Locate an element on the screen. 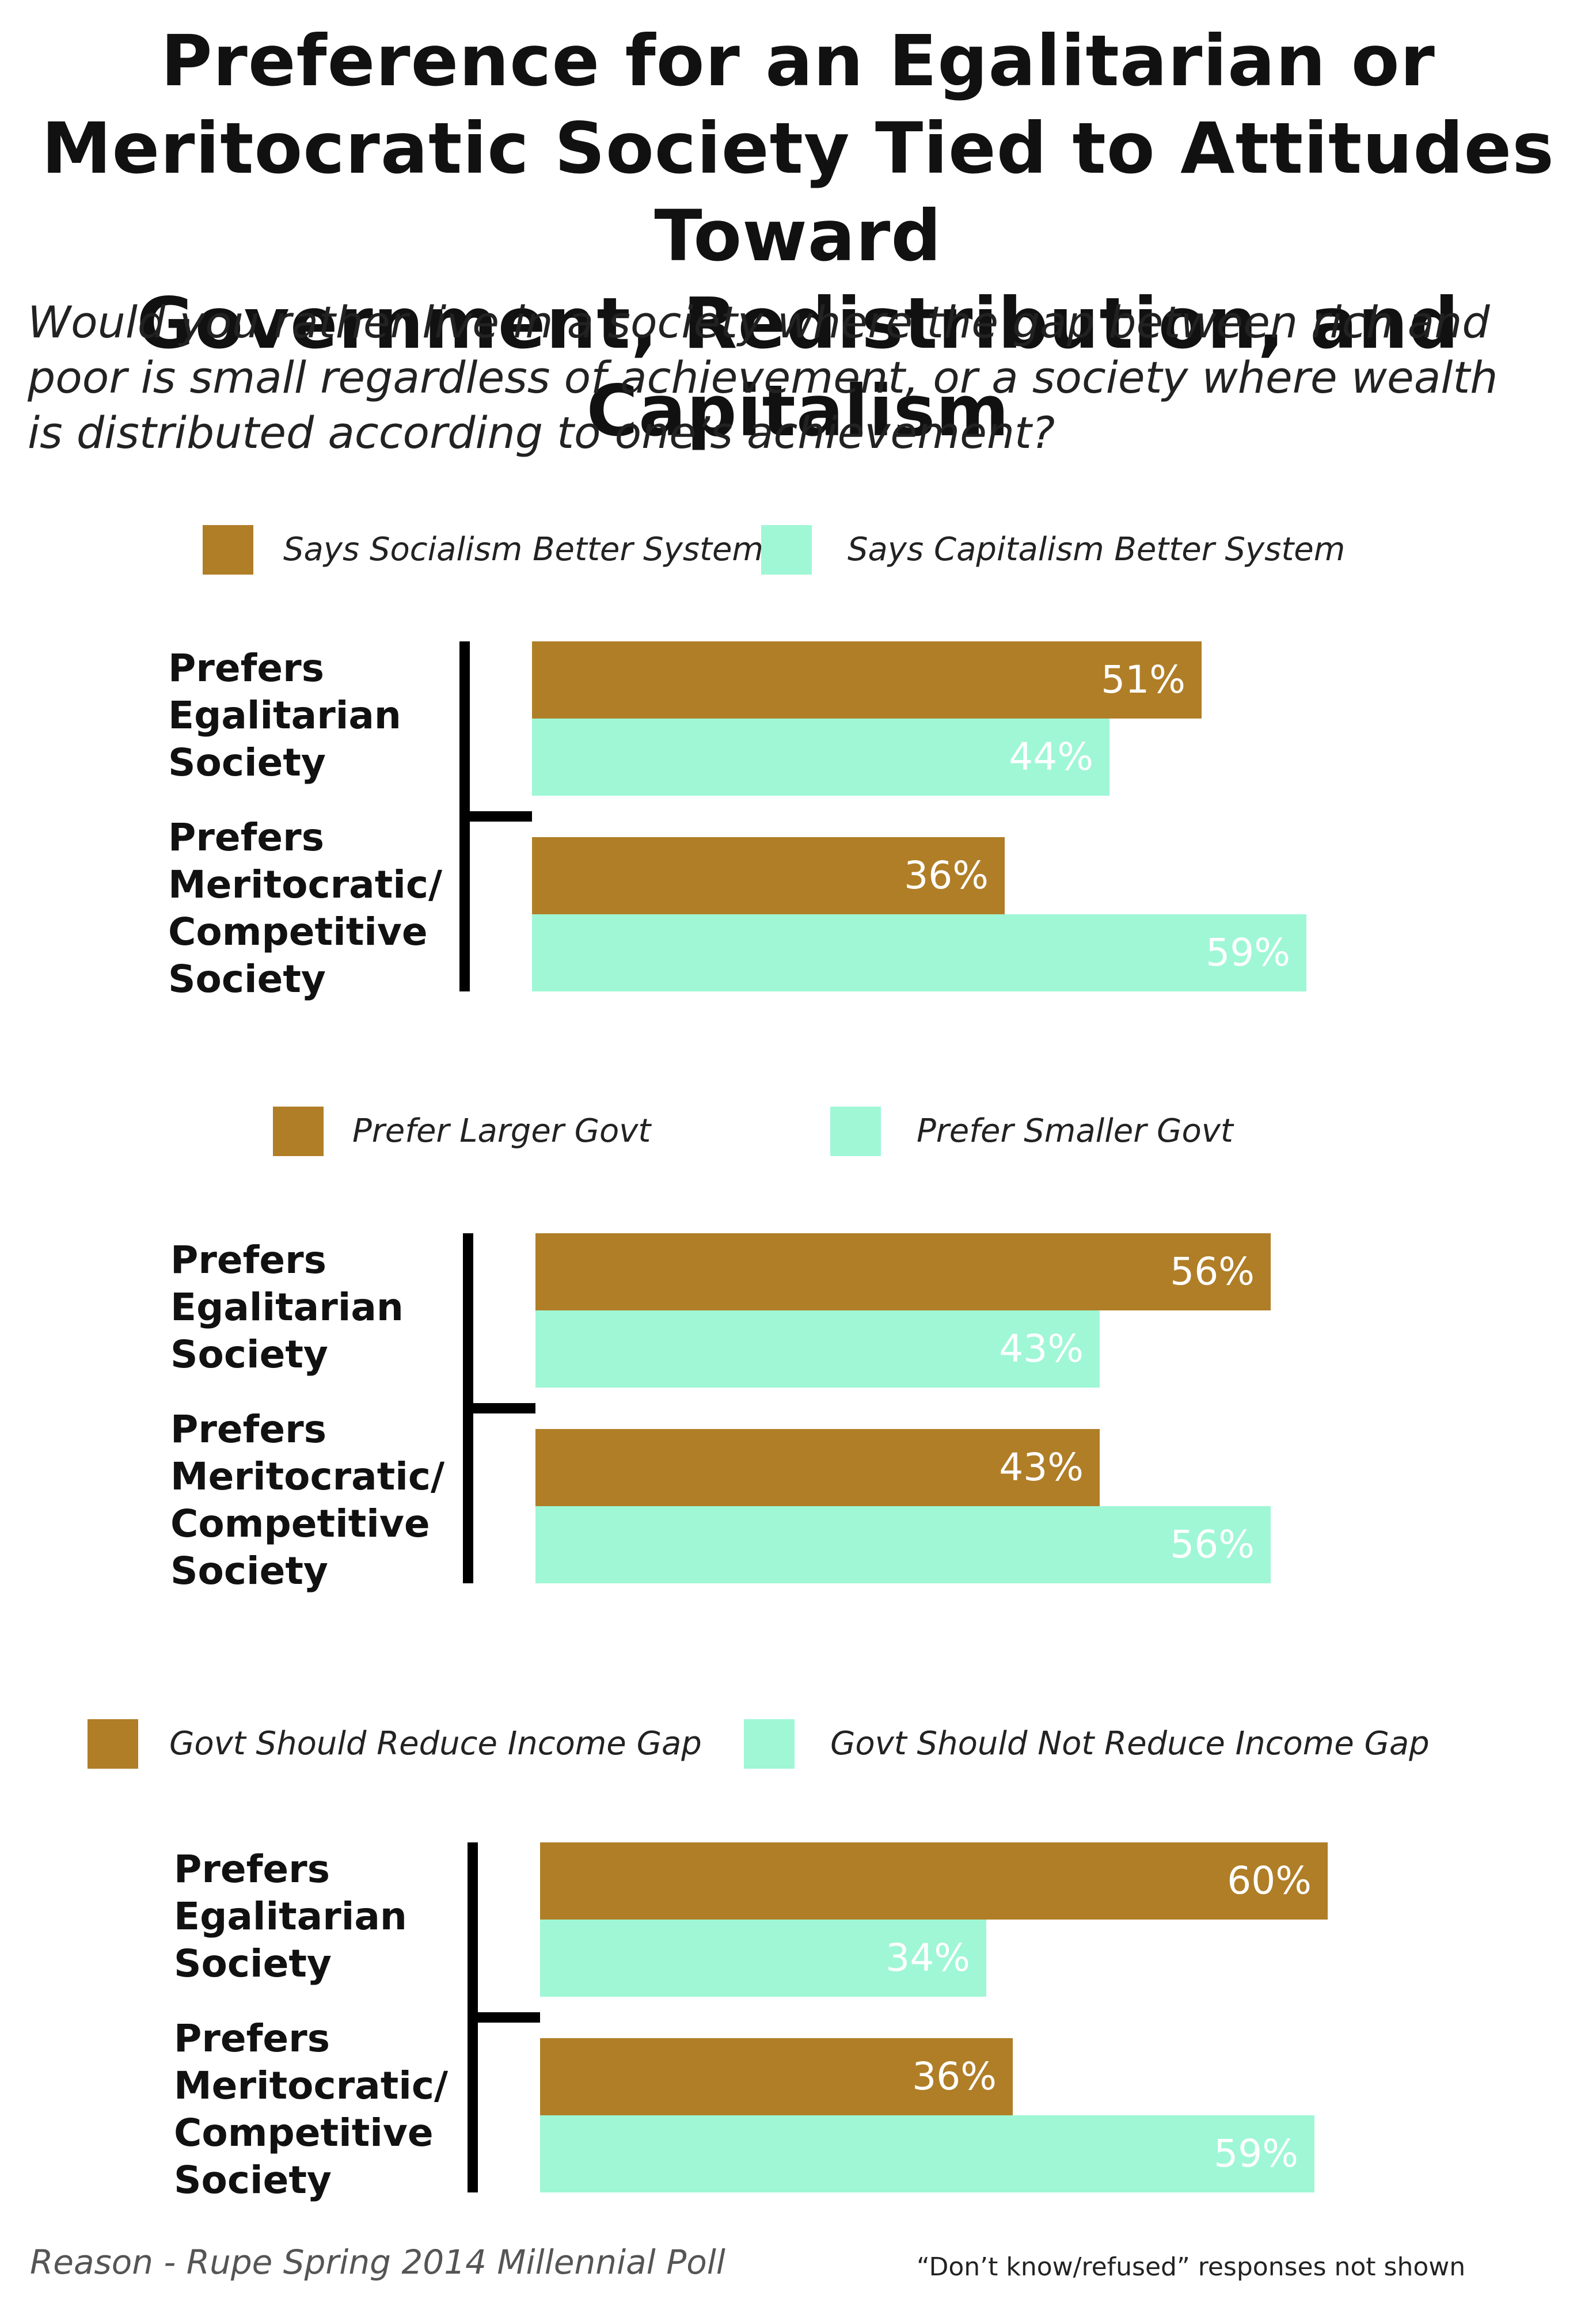 Image resolution: width=1596 pixels, height=2303 pixels. data-label: 44% is located at coordinates (1051, 757).